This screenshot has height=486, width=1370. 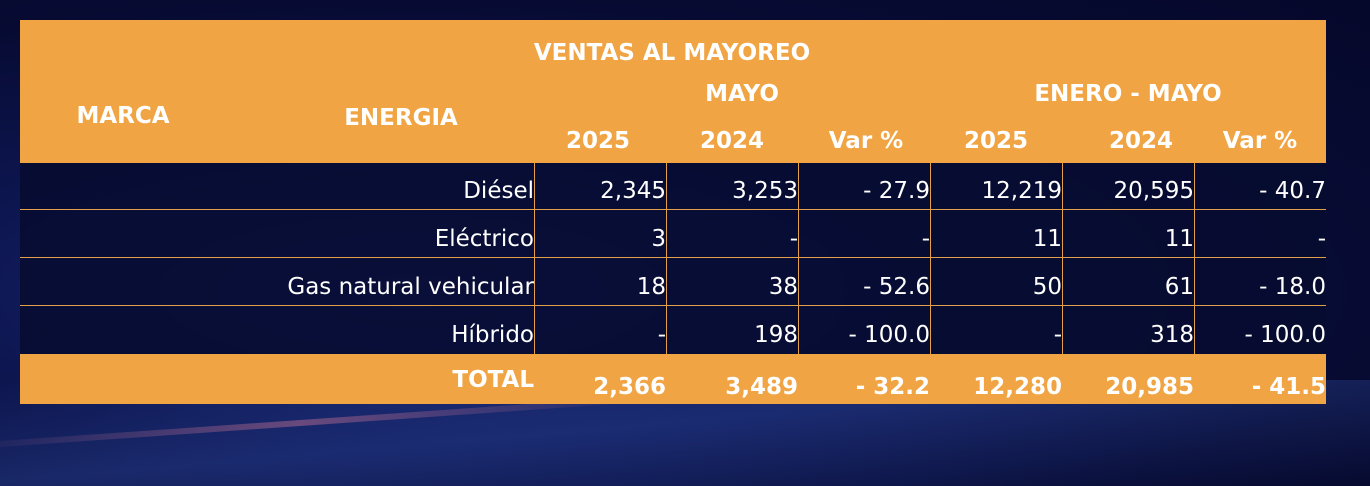 I want to click on enero-2024-cell: 61, so click(x=1179, y=287).